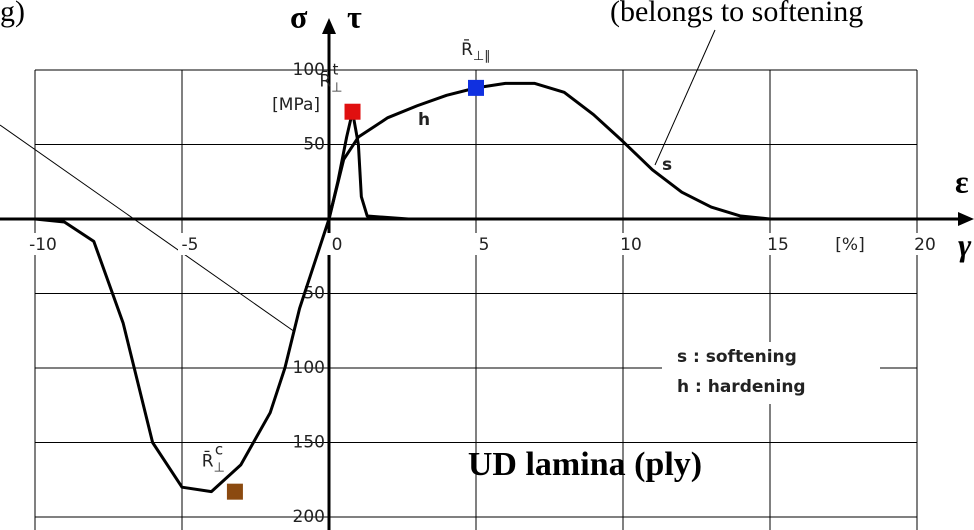 Image resolution: width=974 pixels, height=530 pixels. I want to click on curve, so click(549, 151).